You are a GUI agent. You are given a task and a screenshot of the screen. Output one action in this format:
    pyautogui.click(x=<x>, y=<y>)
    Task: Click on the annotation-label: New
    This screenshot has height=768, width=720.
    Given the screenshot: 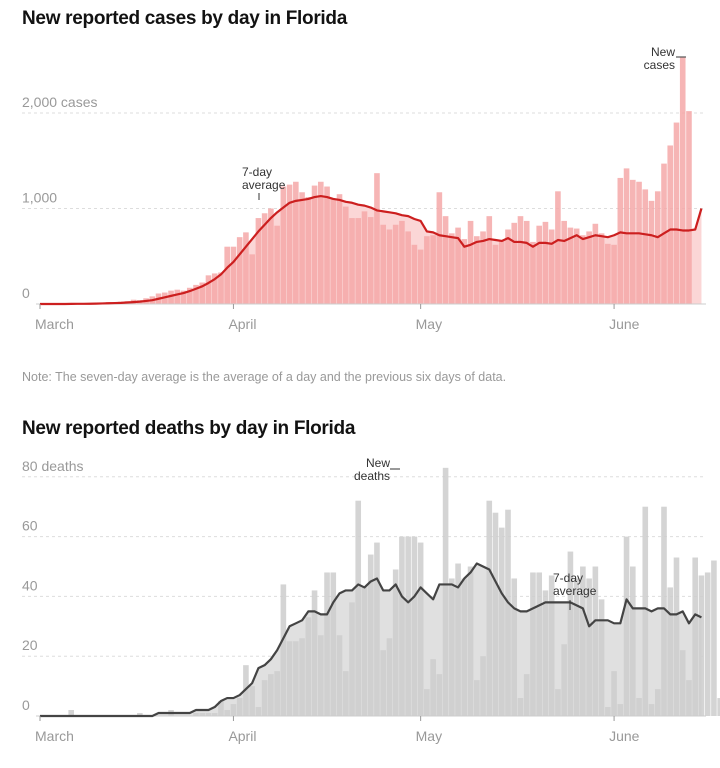 What is the action you would take?
    pyautogui.click(x=663, y=52)
    